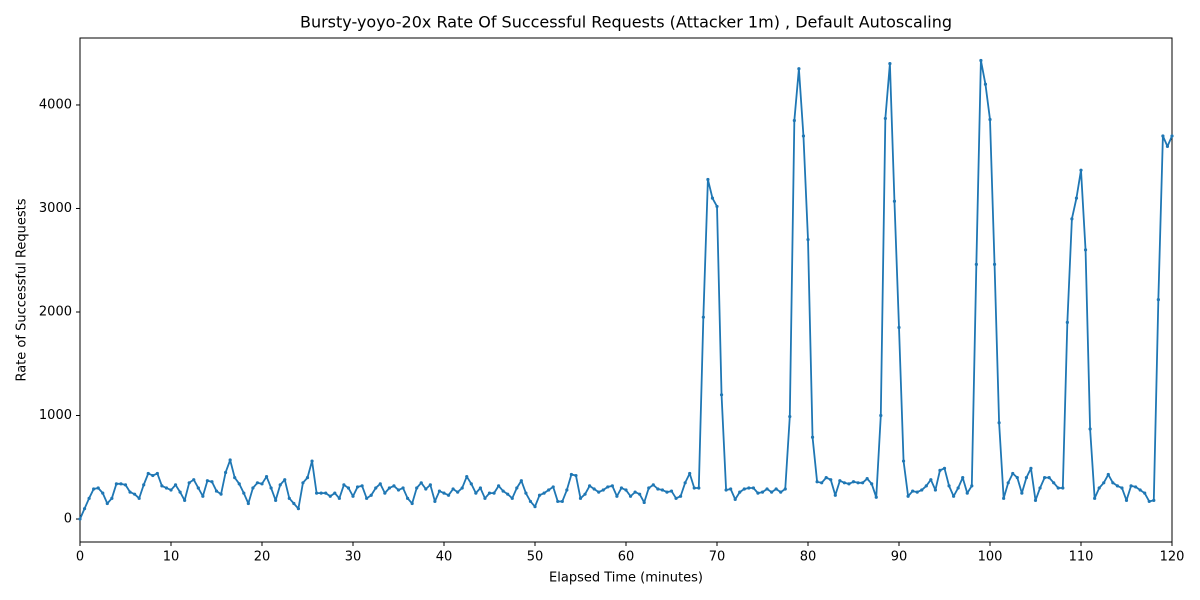  What do you see at coordinates (1172, 557) in the screenshot?
I see `x-tick-label: 120` at bounding box center [1172, 557].